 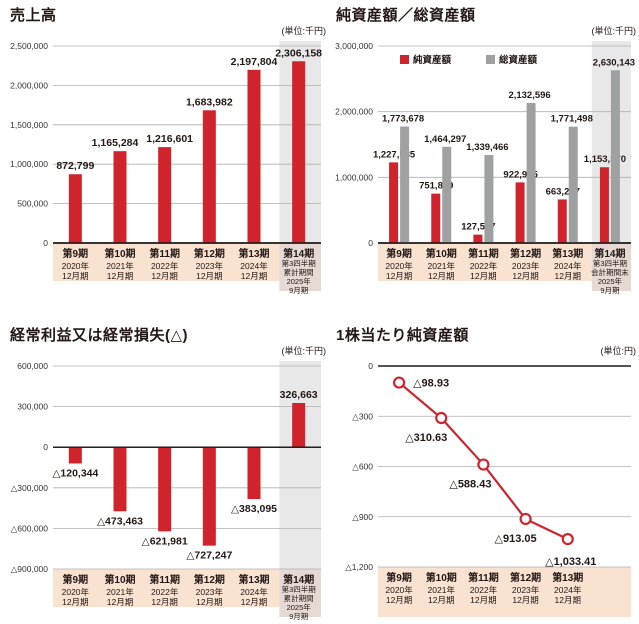 I want to click on svg-text: △120,344, so click(x=75, y=473).